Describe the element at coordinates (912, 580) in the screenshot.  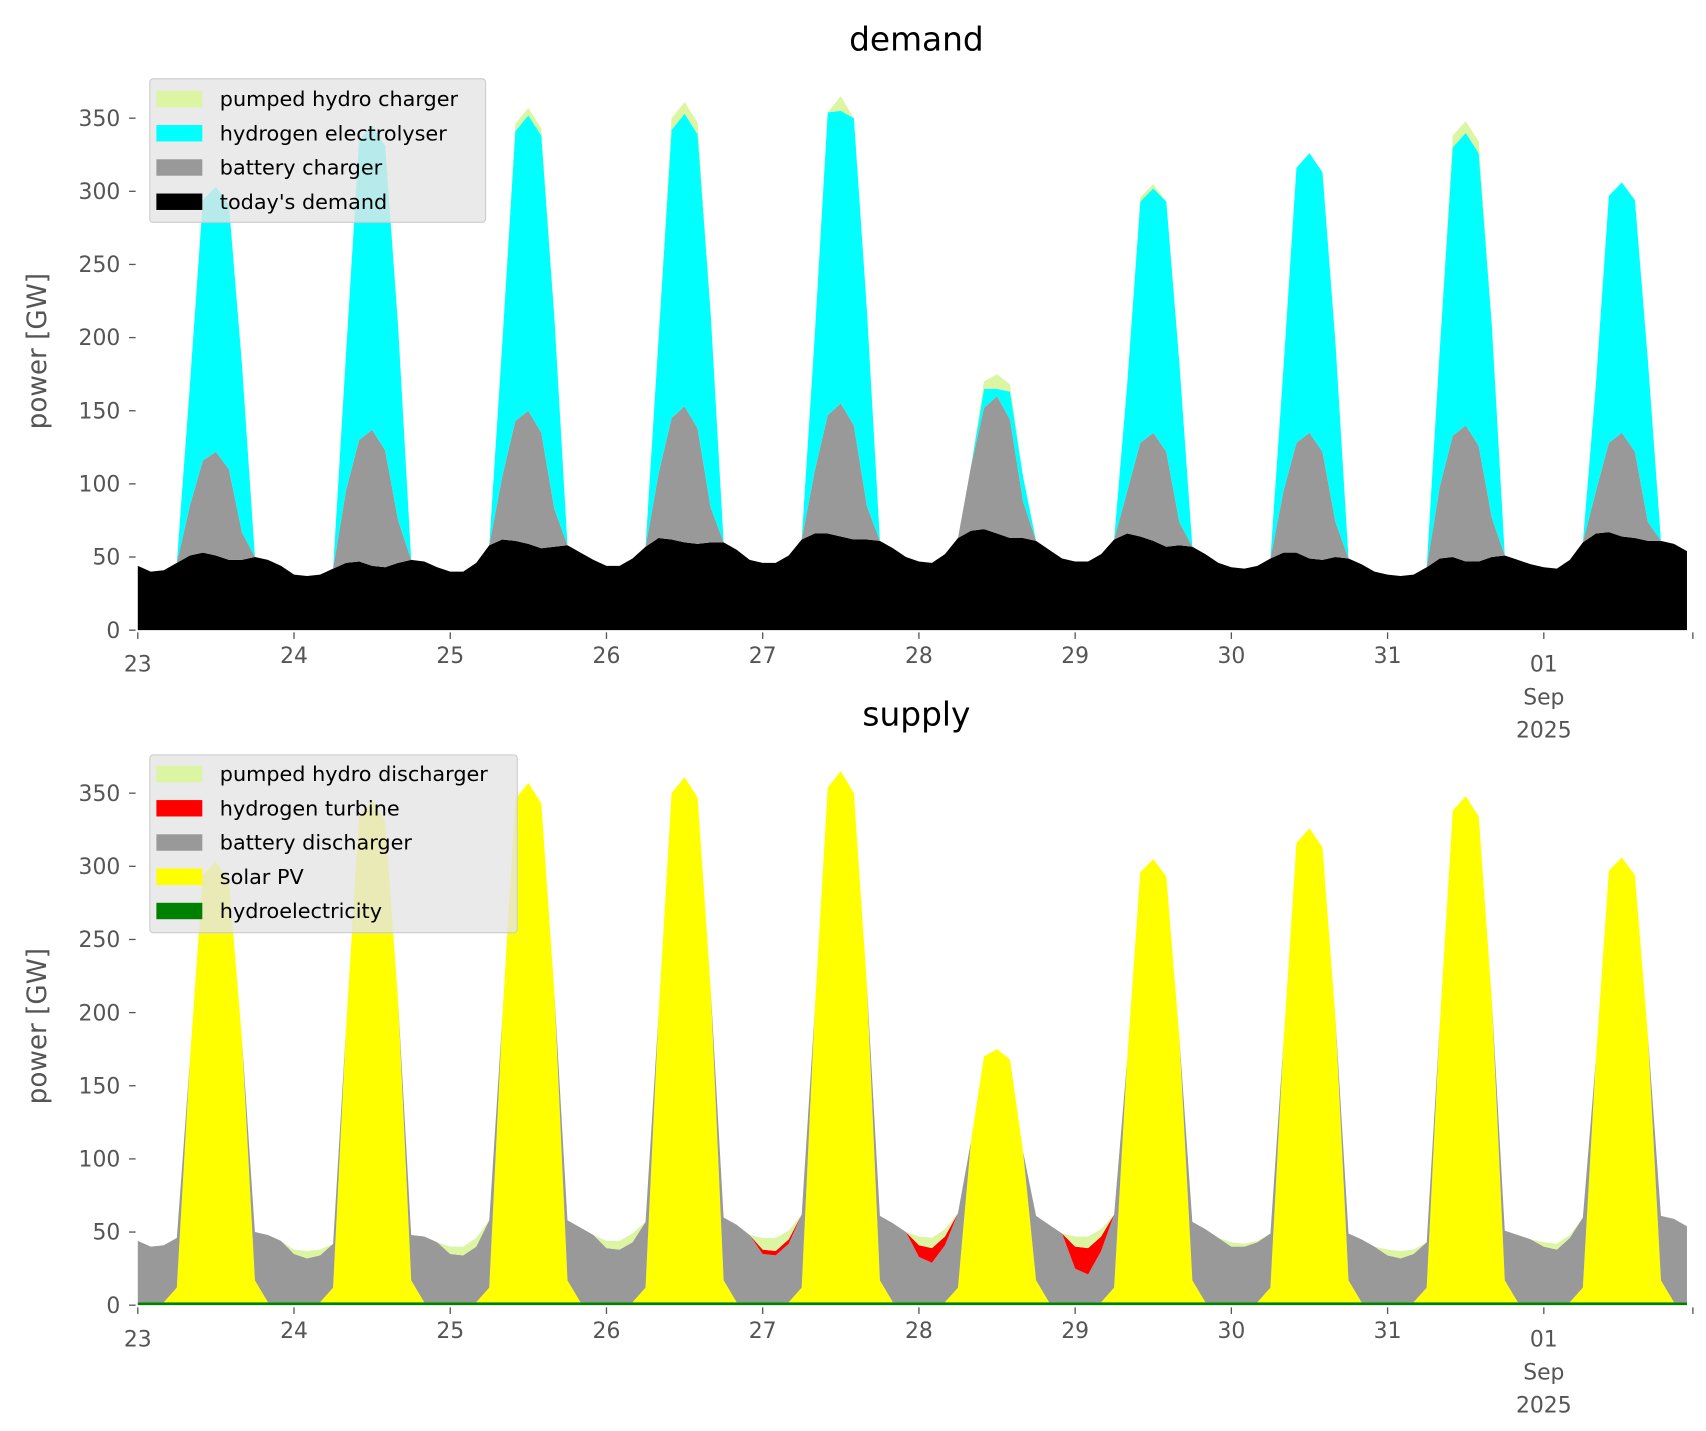
I see `today-s-demand-area` at that location.